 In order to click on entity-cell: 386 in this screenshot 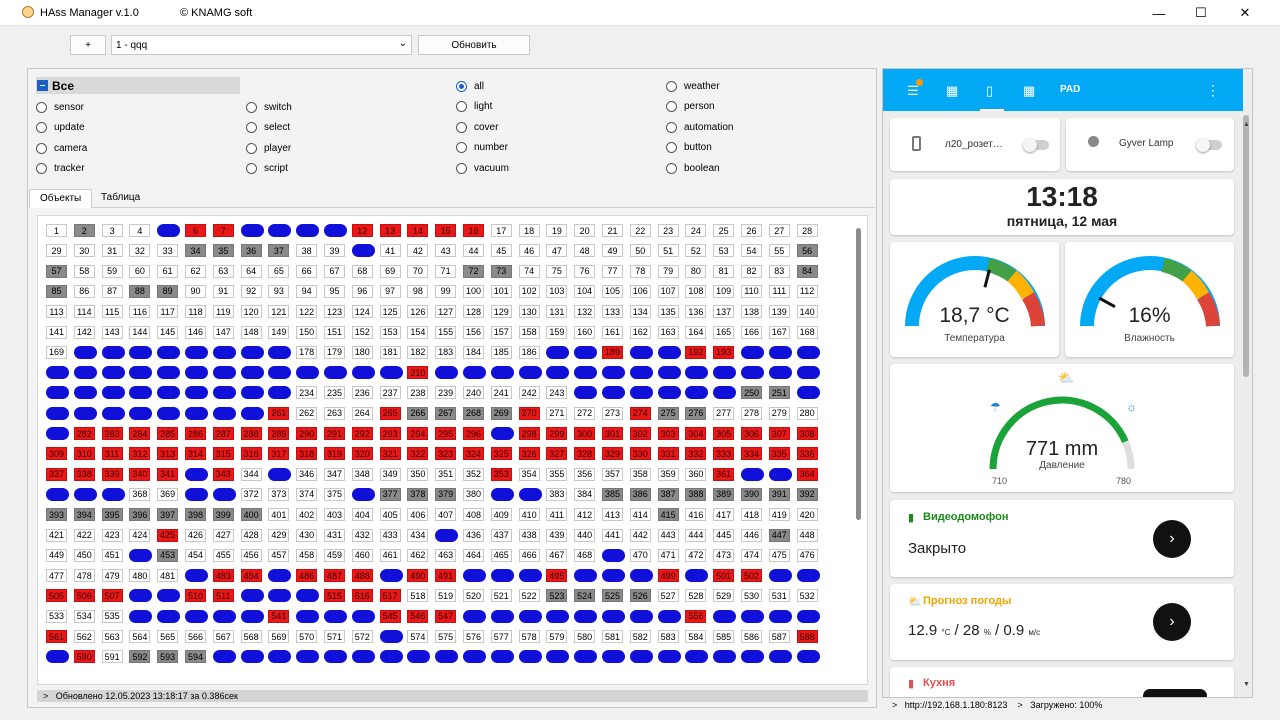, I will do `click(640, 494)`.